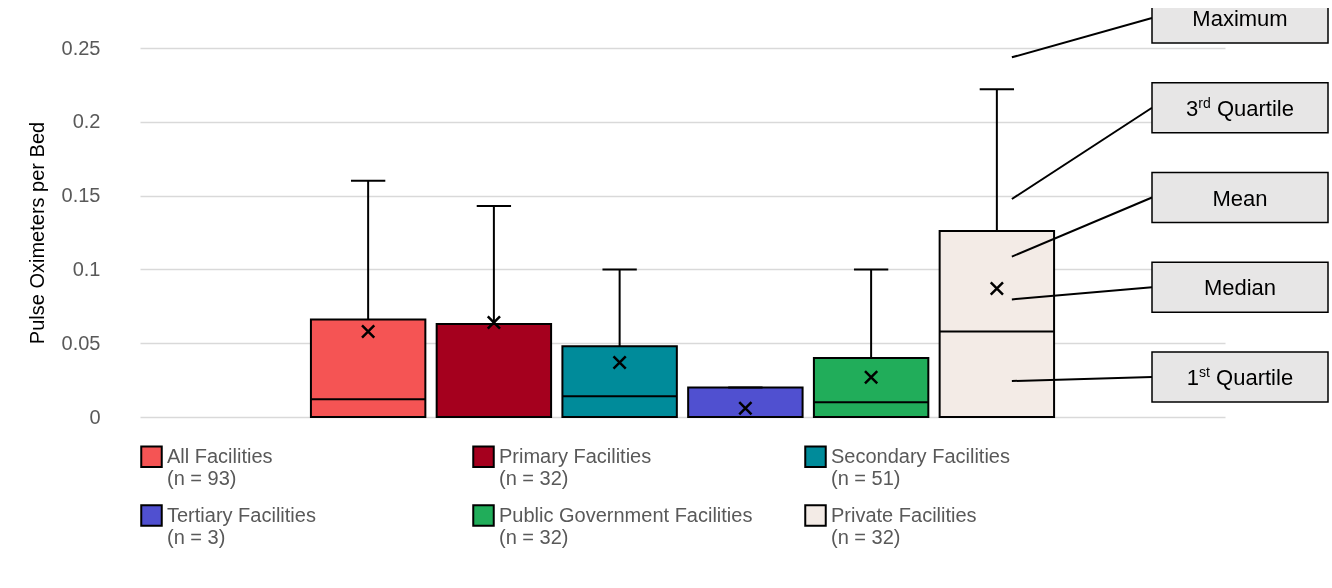  Describe the element at coordinates (1240, 377) in the screenshot. I see `annotation: 1$^{st}$ Quartile` at that location.